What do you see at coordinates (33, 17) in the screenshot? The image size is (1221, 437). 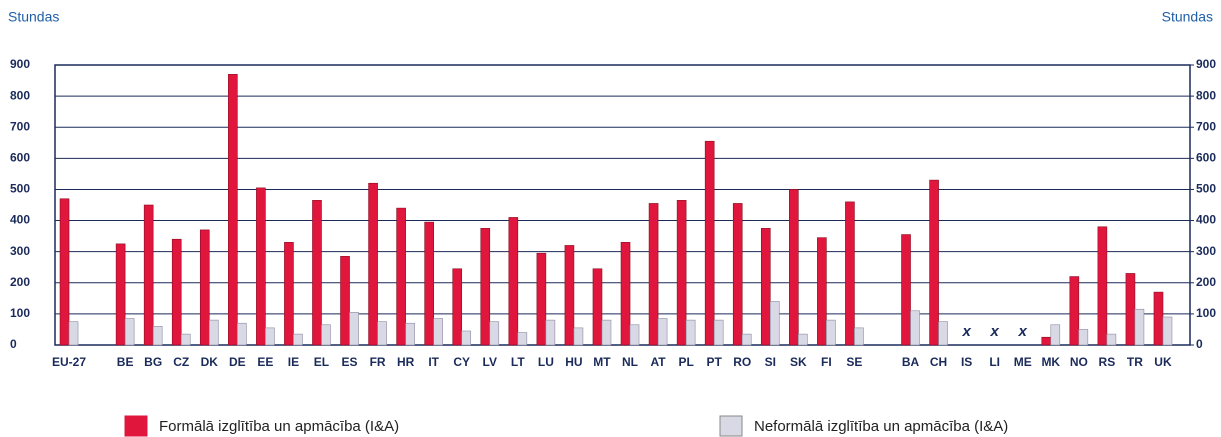 I see `y-axis-label: Stundas` at bounding box center [33, 17].